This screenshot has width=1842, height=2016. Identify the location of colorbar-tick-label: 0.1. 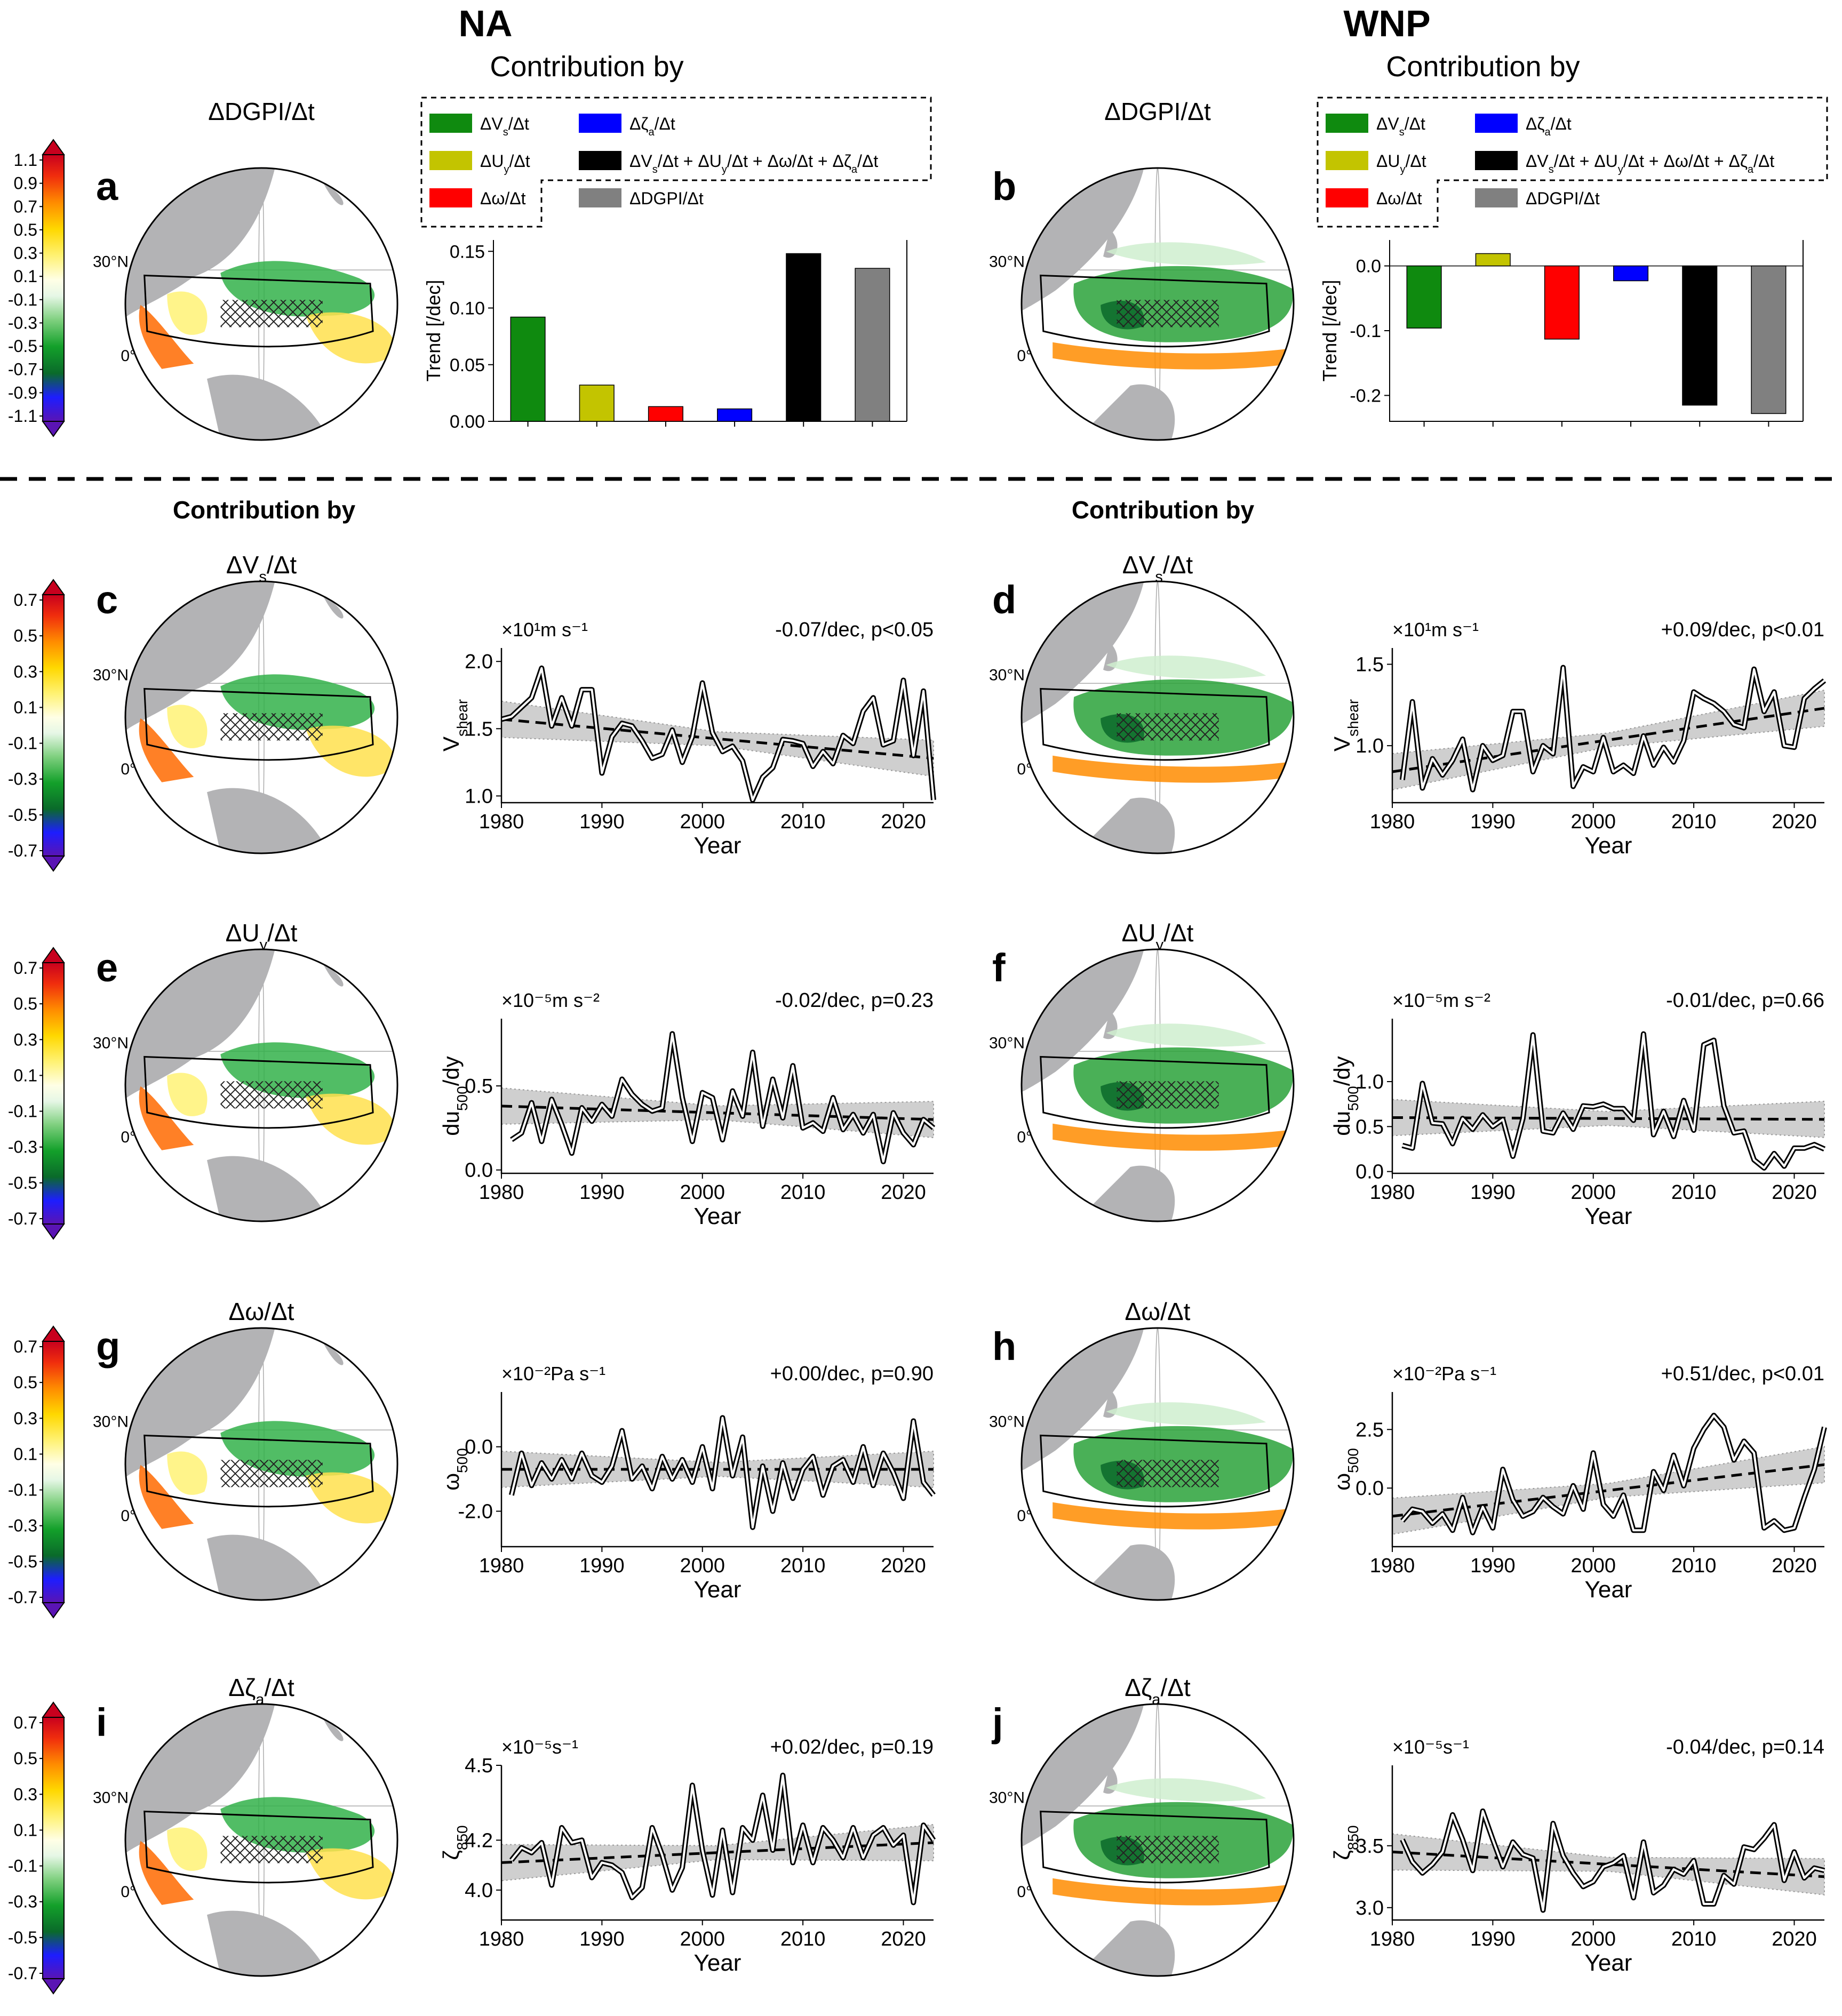
(26, 1829).